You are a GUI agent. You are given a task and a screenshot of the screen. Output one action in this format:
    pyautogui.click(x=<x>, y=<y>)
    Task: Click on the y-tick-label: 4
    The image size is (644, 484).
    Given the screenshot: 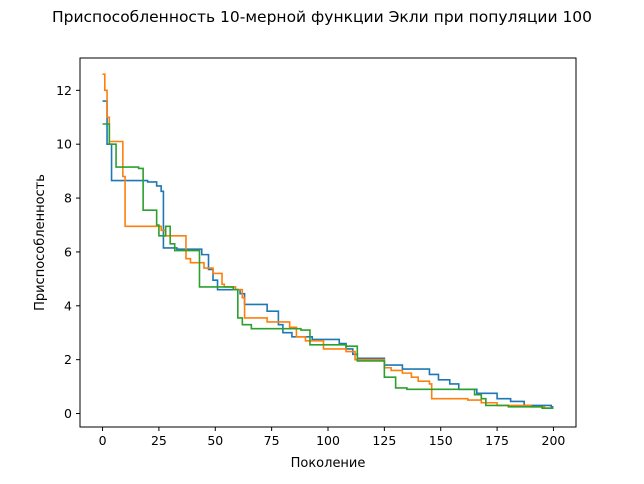 What is the action you would take?
    pyautogui.click(x=68, y=305)
    